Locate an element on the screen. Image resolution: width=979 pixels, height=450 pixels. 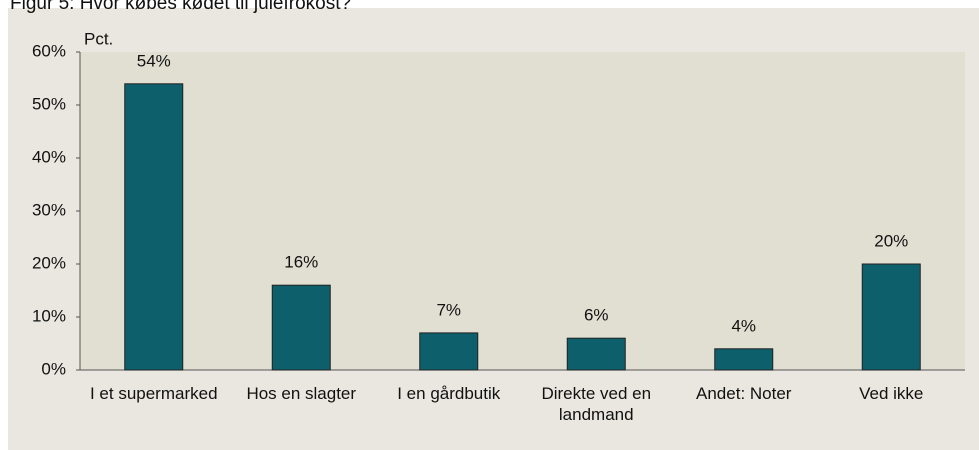
y-tick-label: 0% is located at coordinates (53, 368).